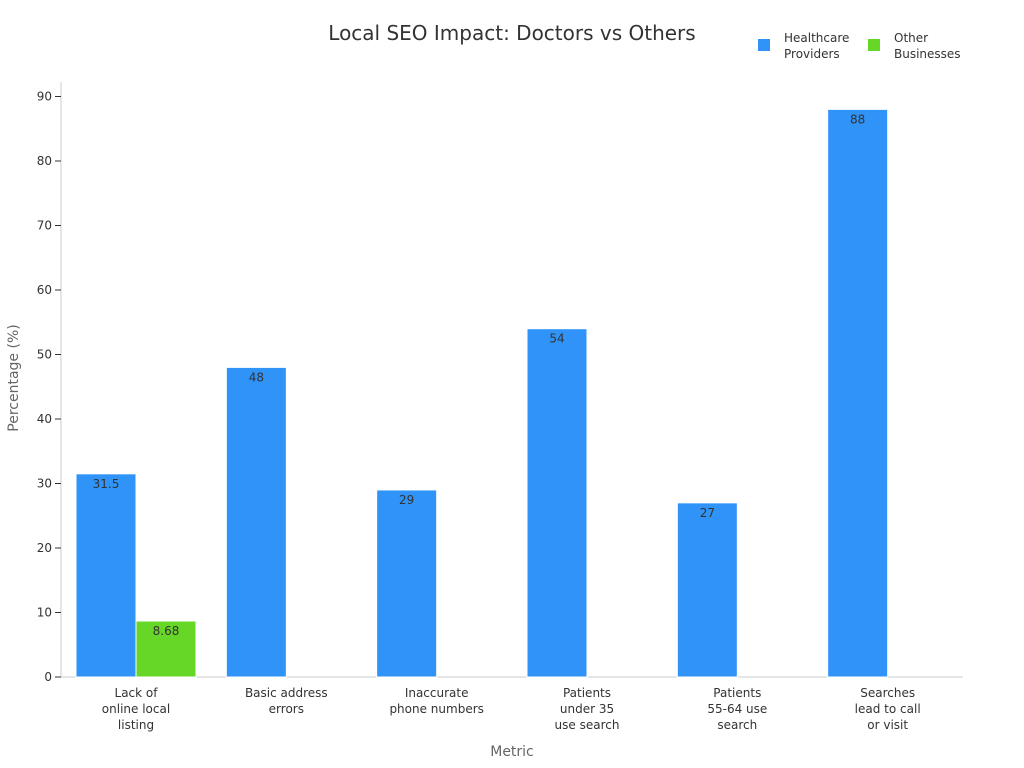  I want to click on data-label: 48, so click(256, 377).